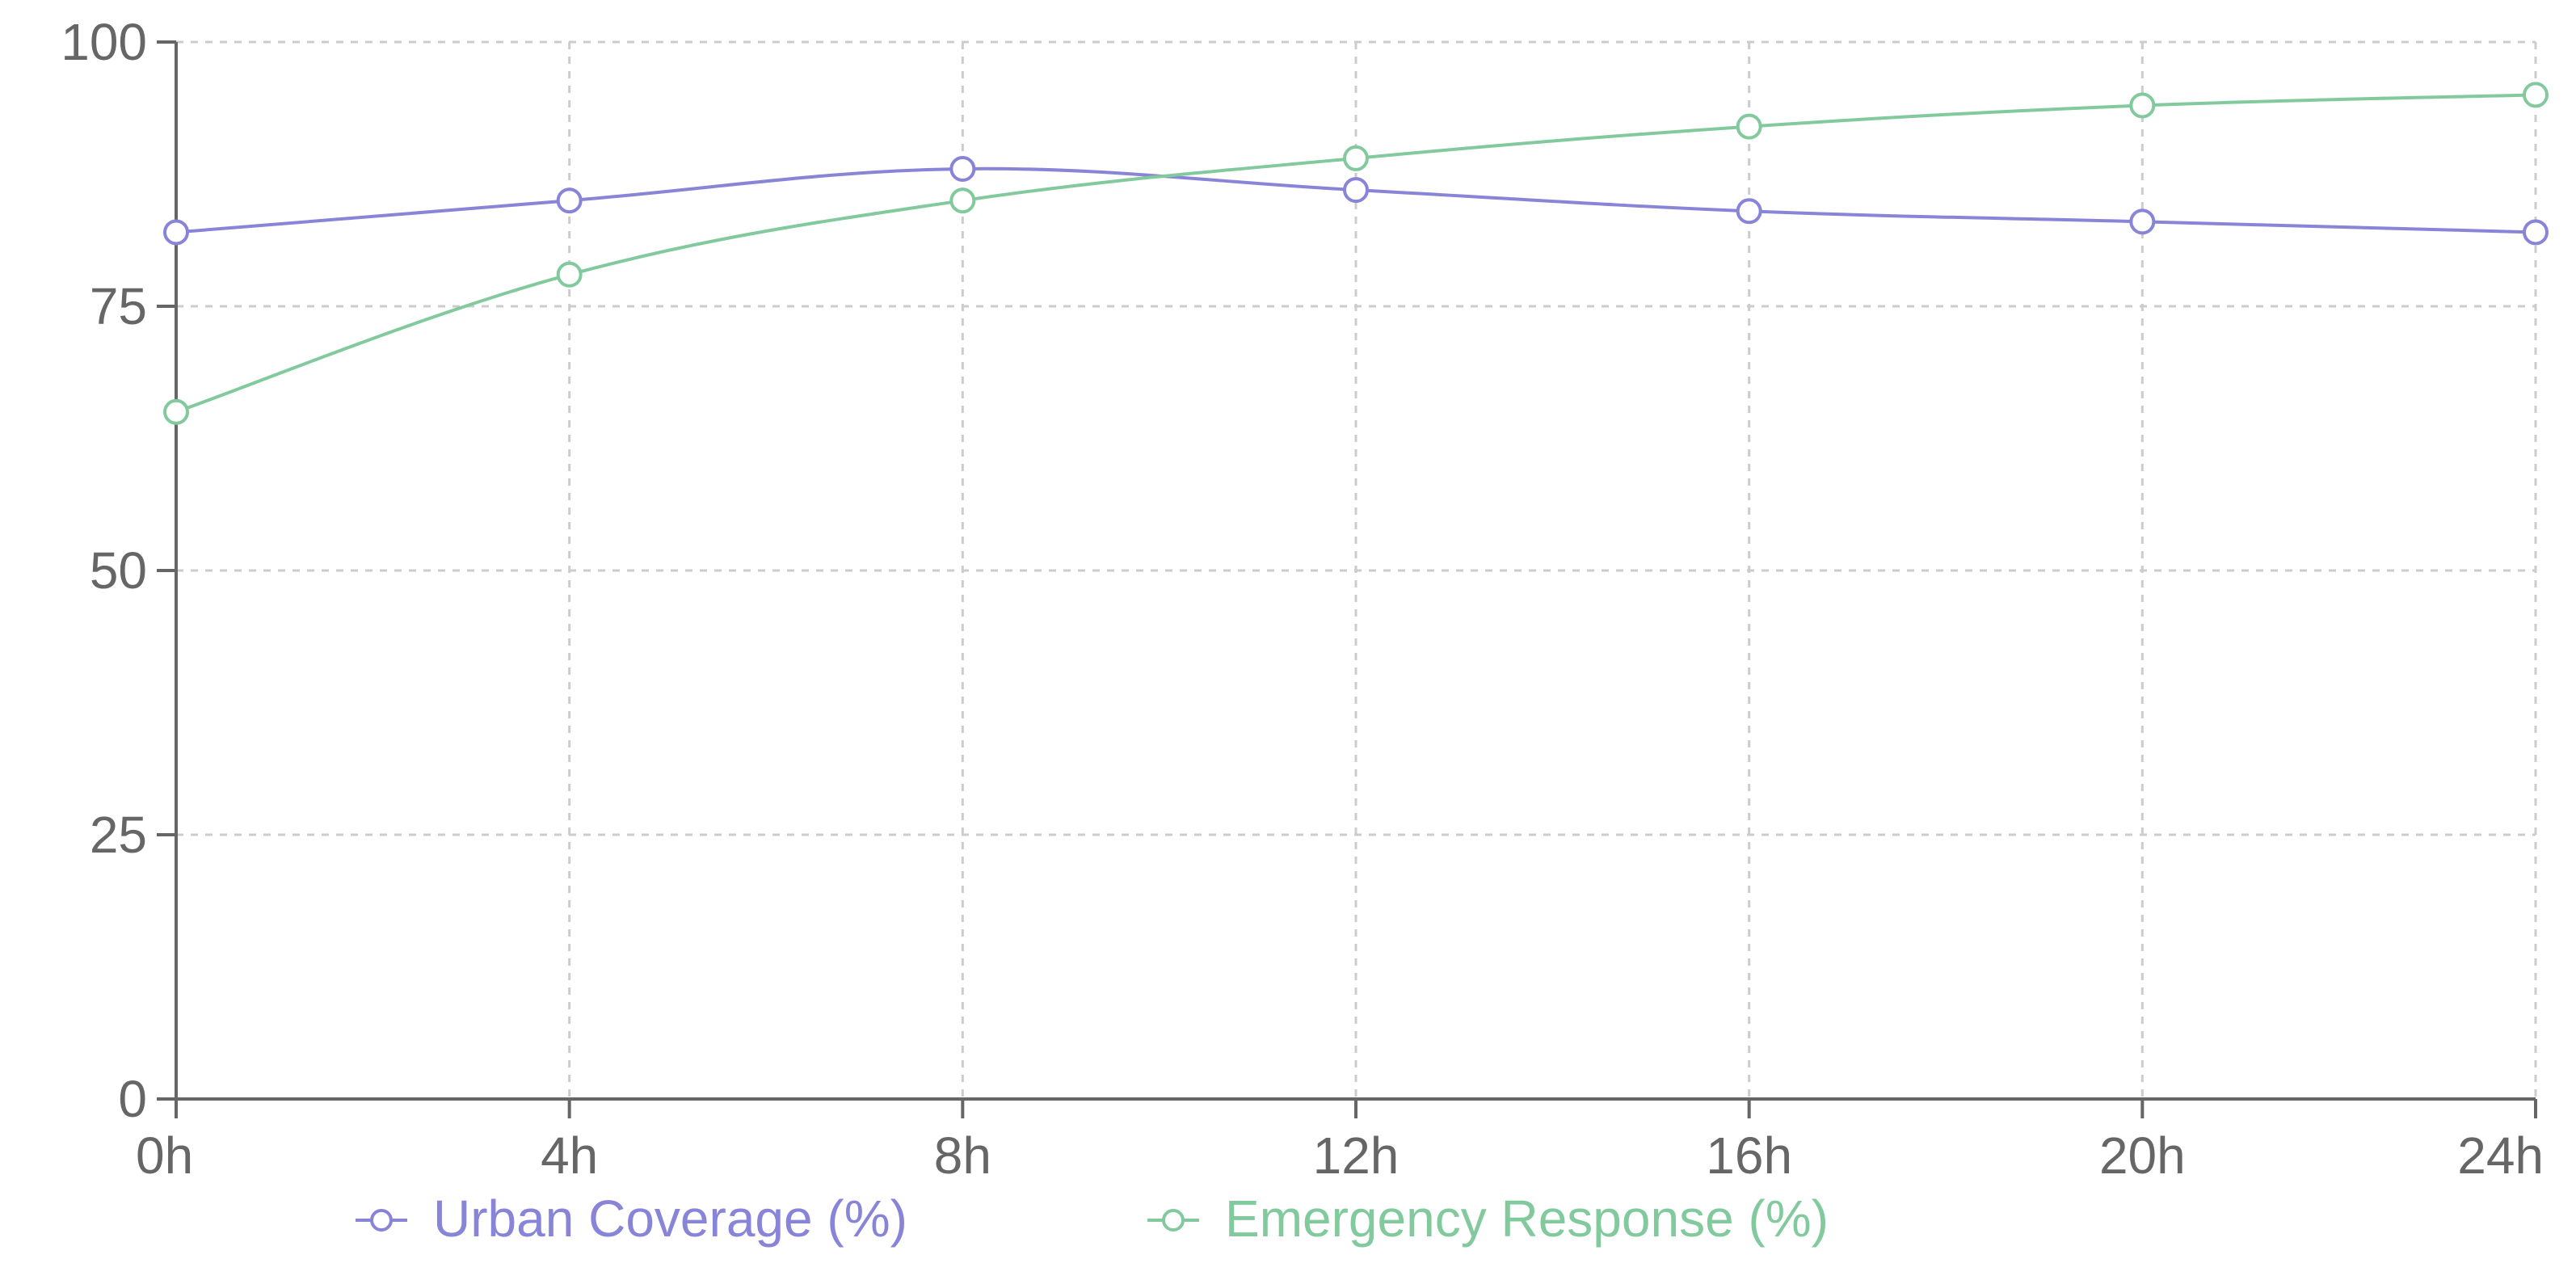  What do you see at coordinates (118, 306) in the screenshot?
I see `y-tick-label: 75` at bounding box center [118, 306].